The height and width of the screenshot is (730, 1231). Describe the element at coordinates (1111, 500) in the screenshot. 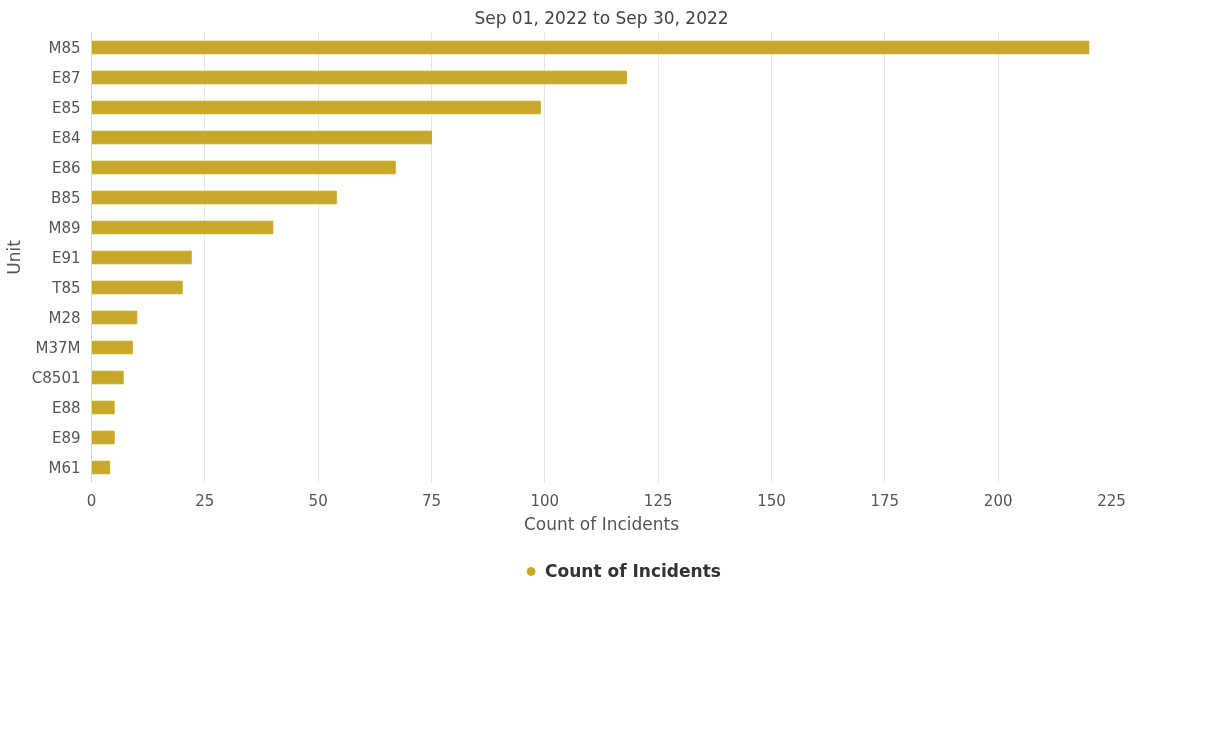

I see `x-tick-label: 225` at that location.